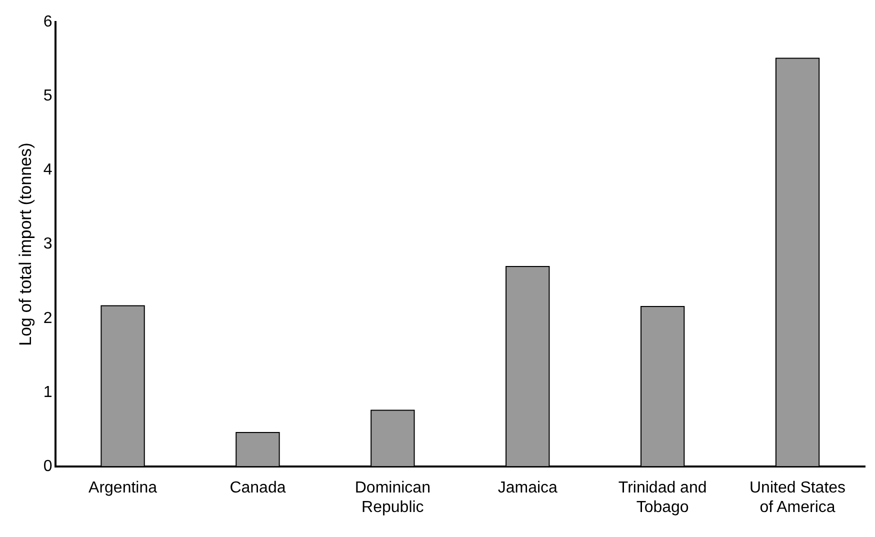  I want to click on x-tick-label: Trinidad and Tobago, so click(662, 498).